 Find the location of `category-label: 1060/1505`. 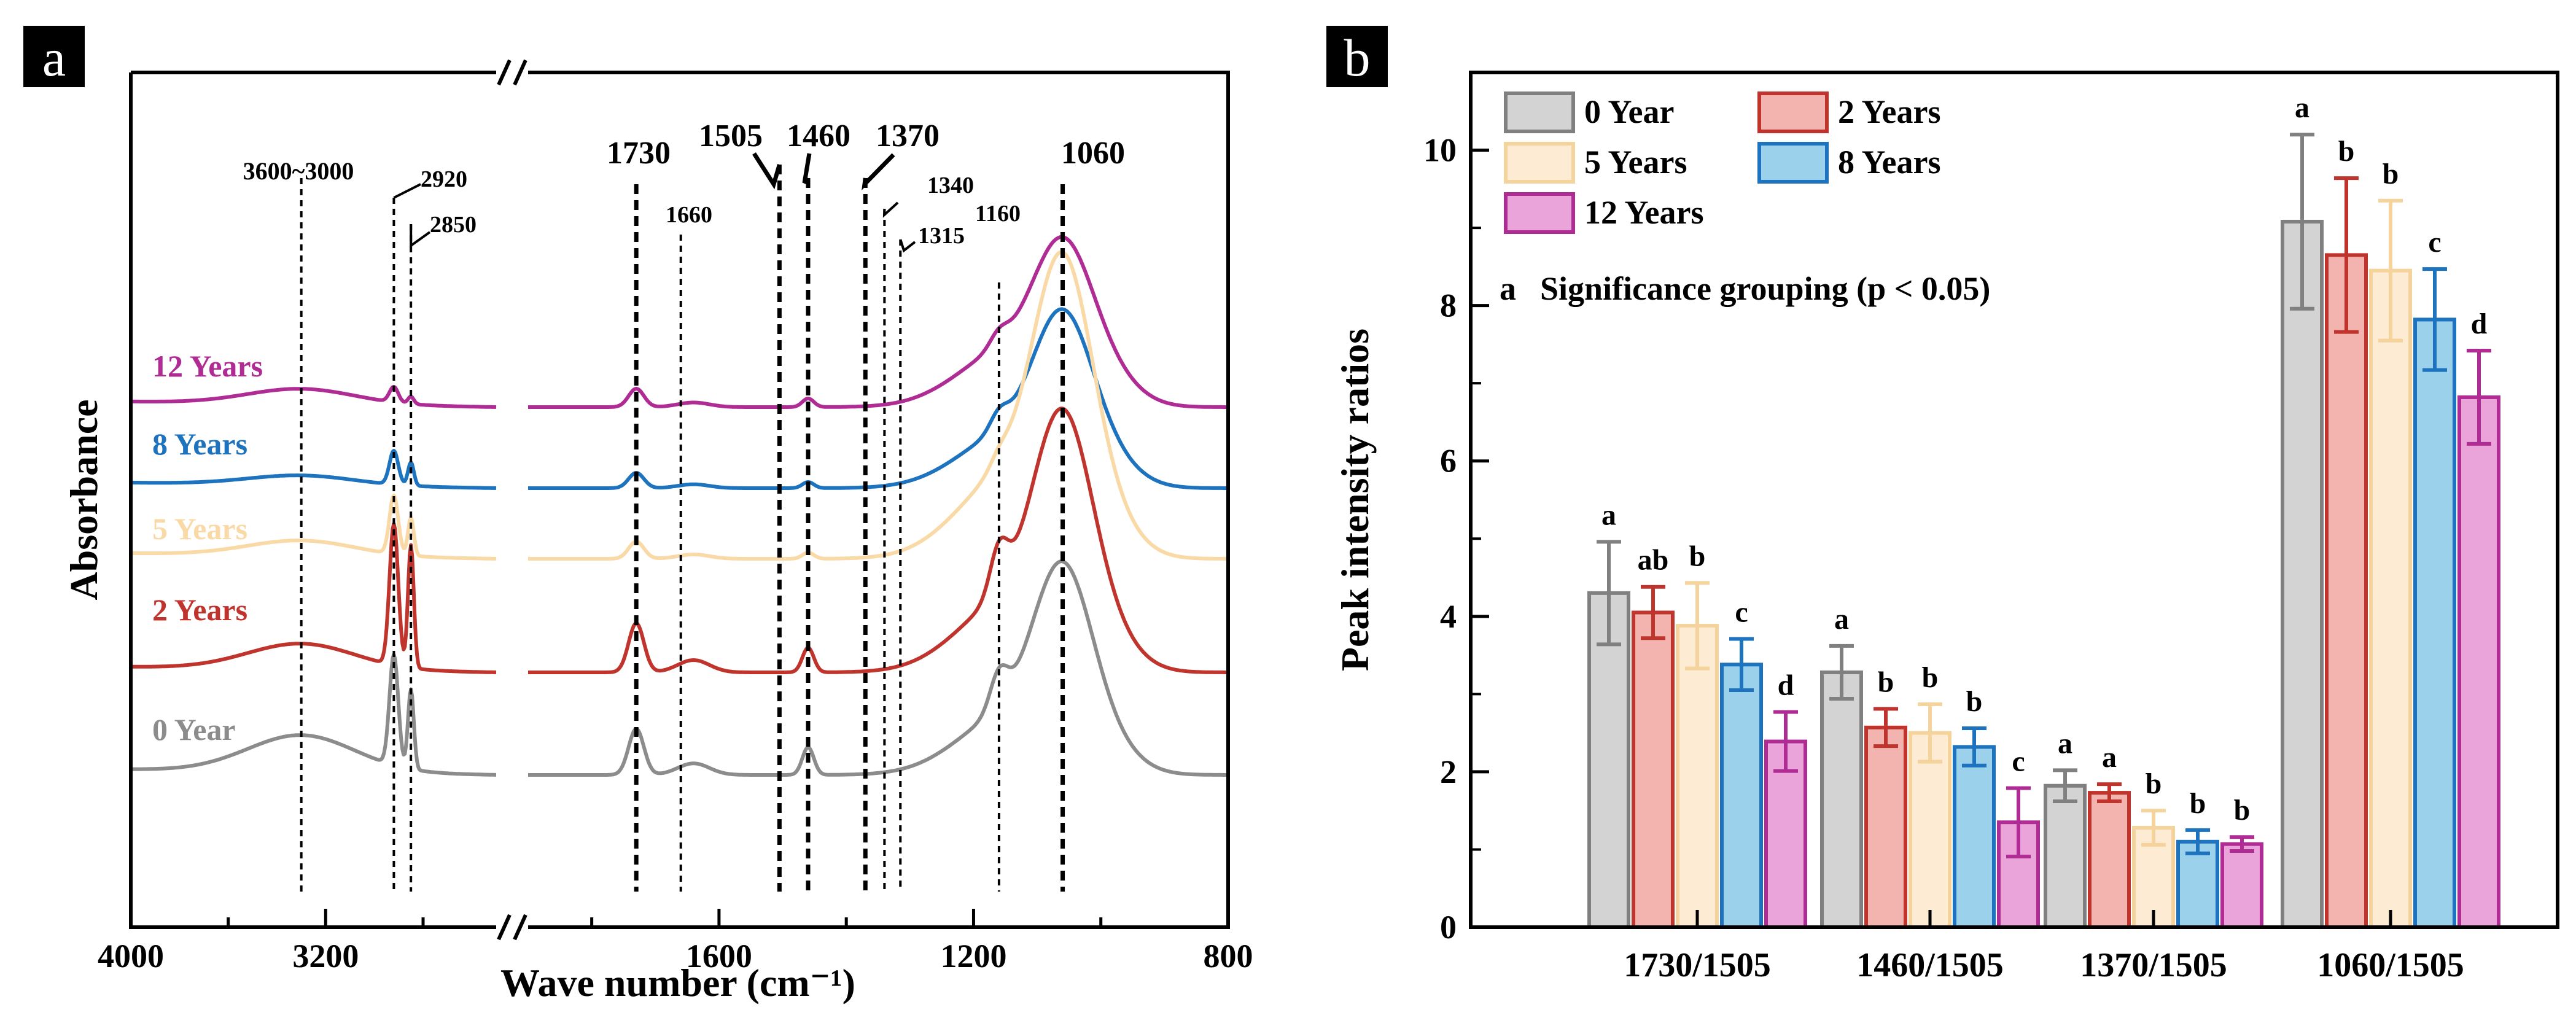

category-label: 1060/1505 is located at coordinates (2390, 965).